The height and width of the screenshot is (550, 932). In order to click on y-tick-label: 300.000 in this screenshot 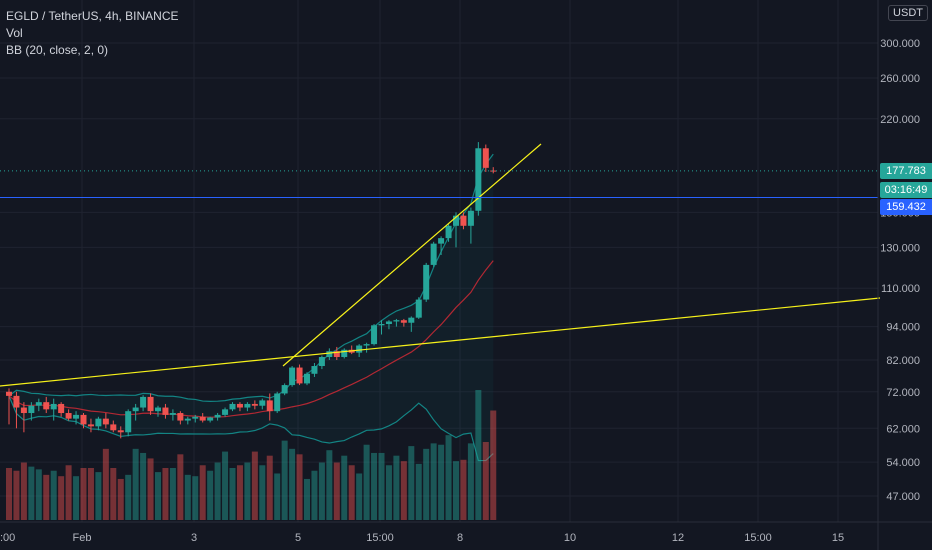, I will do `click(900, 44)`.